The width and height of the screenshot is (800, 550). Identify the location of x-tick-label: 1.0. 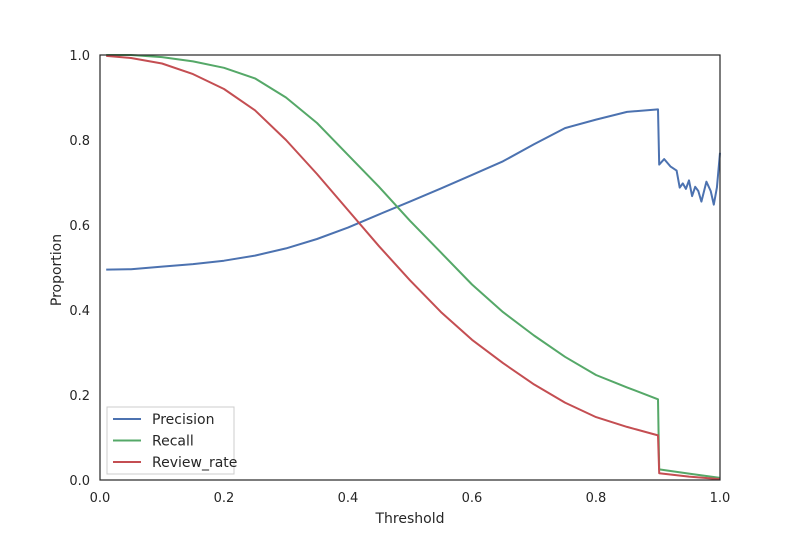
(720, 498).